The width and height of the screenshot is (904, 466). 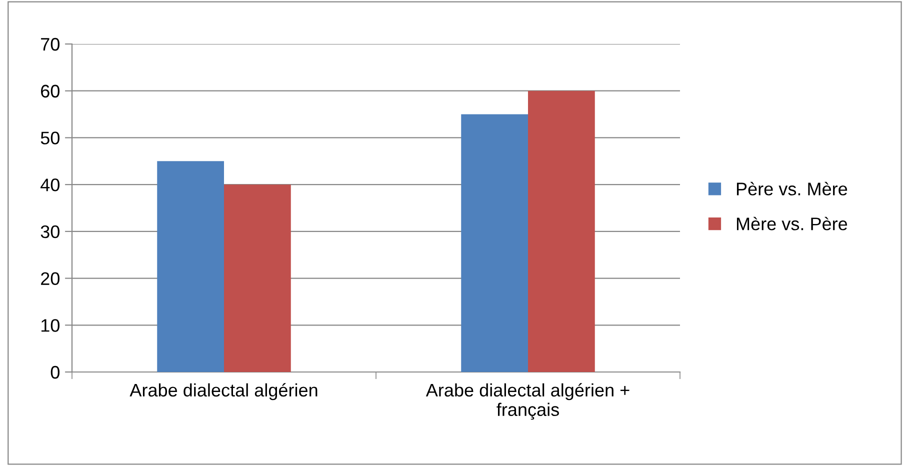 What do you see at coordinates (50, 91) in the screenshot?
I see `y-tick-label: 60` at bounding box center [50, 91].